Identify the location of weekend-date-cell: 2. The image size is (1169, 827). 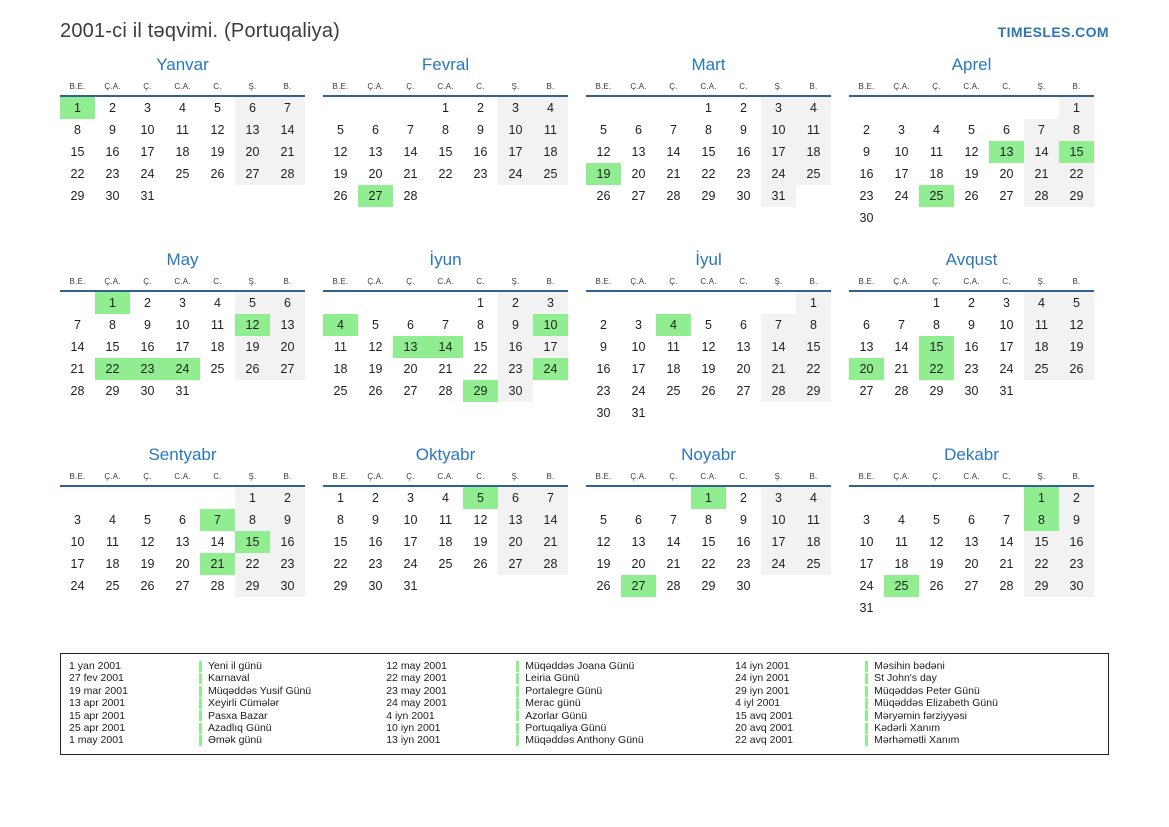
(515, 303).